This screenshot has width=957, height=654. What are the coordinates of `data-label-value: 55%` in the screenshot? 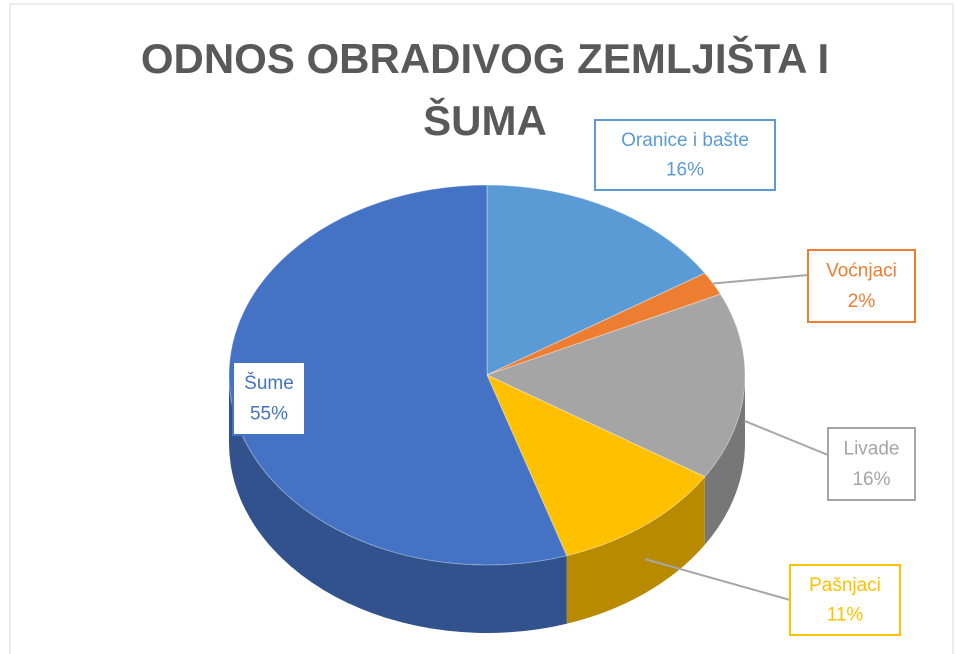 It's located at (269, 414).